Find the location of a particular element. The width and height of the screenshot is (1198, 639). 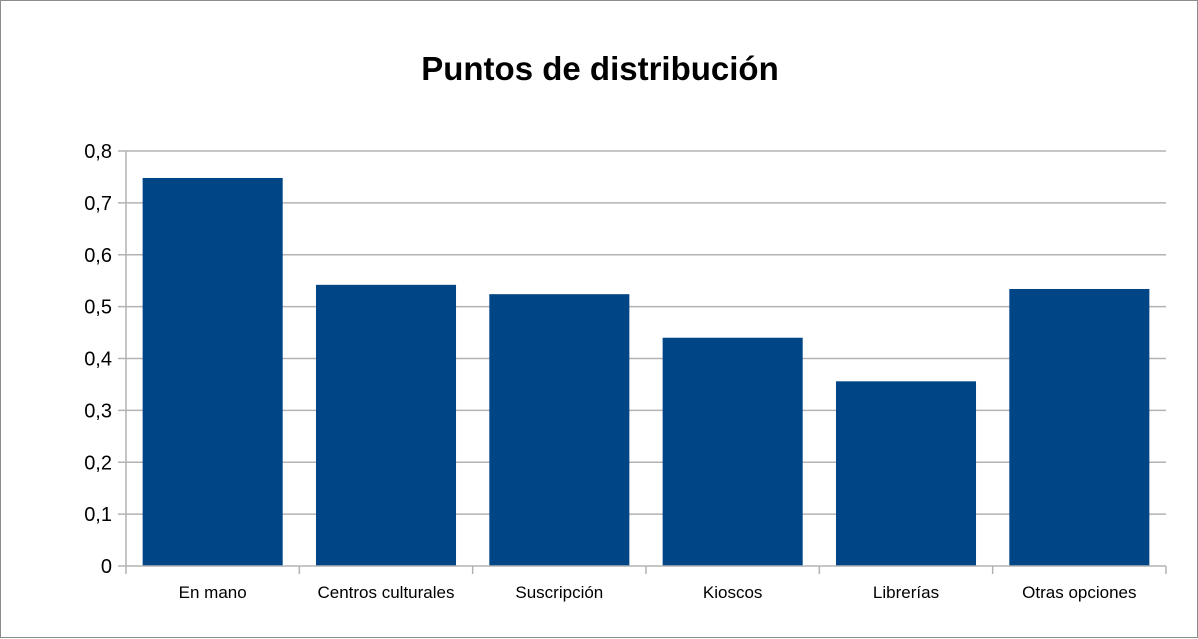

y-tick-label: 0,4 is located at coordinates (98, 360).